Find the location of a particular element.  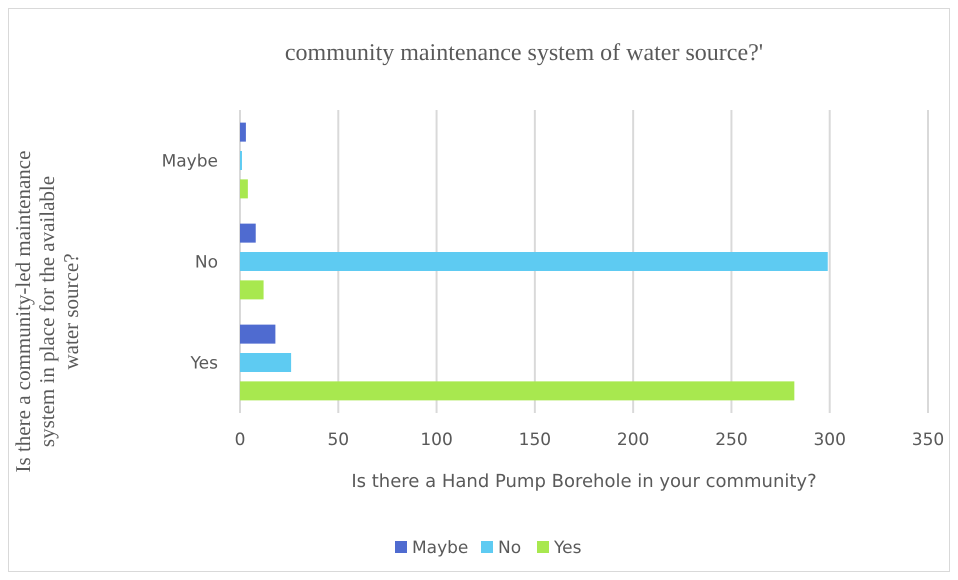

x-tick-label: 100 is located at coordinates (436, 440).